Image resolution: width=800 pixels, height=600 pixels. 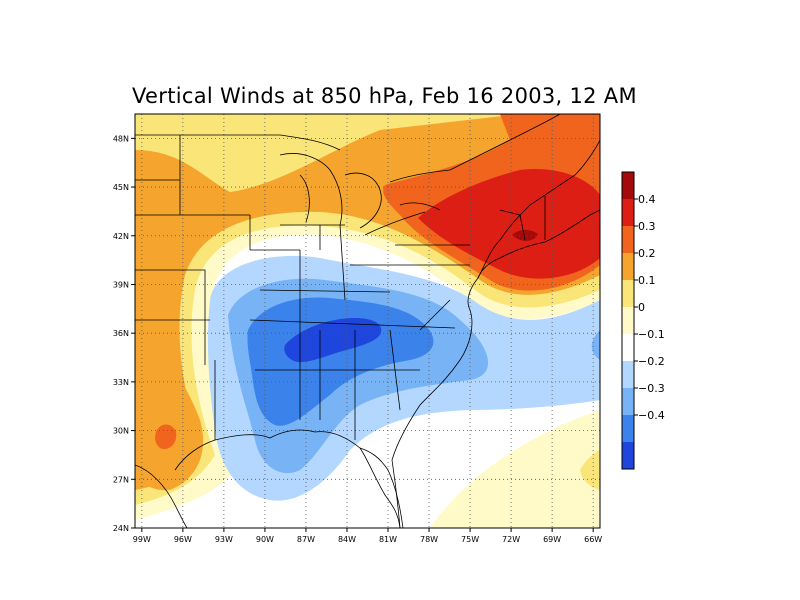 What do you see at coordinates (265, 539) in the screenshot?
I see `x-tick-label: 90W` at bounding box center [265, 539].